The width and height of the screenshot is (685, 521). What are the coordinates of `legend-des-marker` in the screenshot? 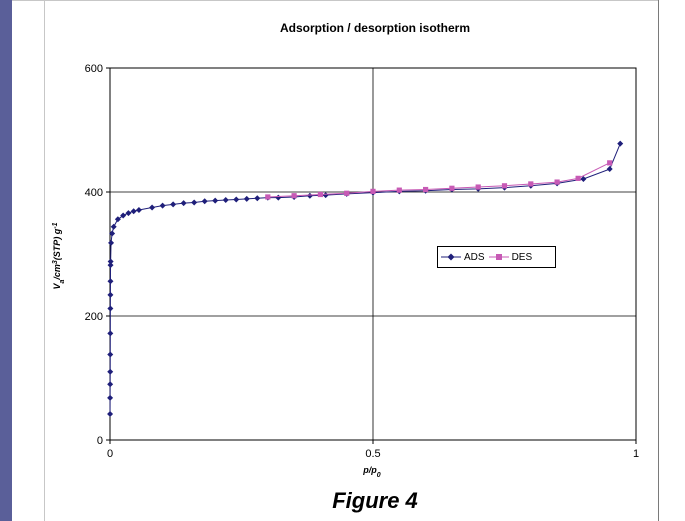 It's located at (498, 257).